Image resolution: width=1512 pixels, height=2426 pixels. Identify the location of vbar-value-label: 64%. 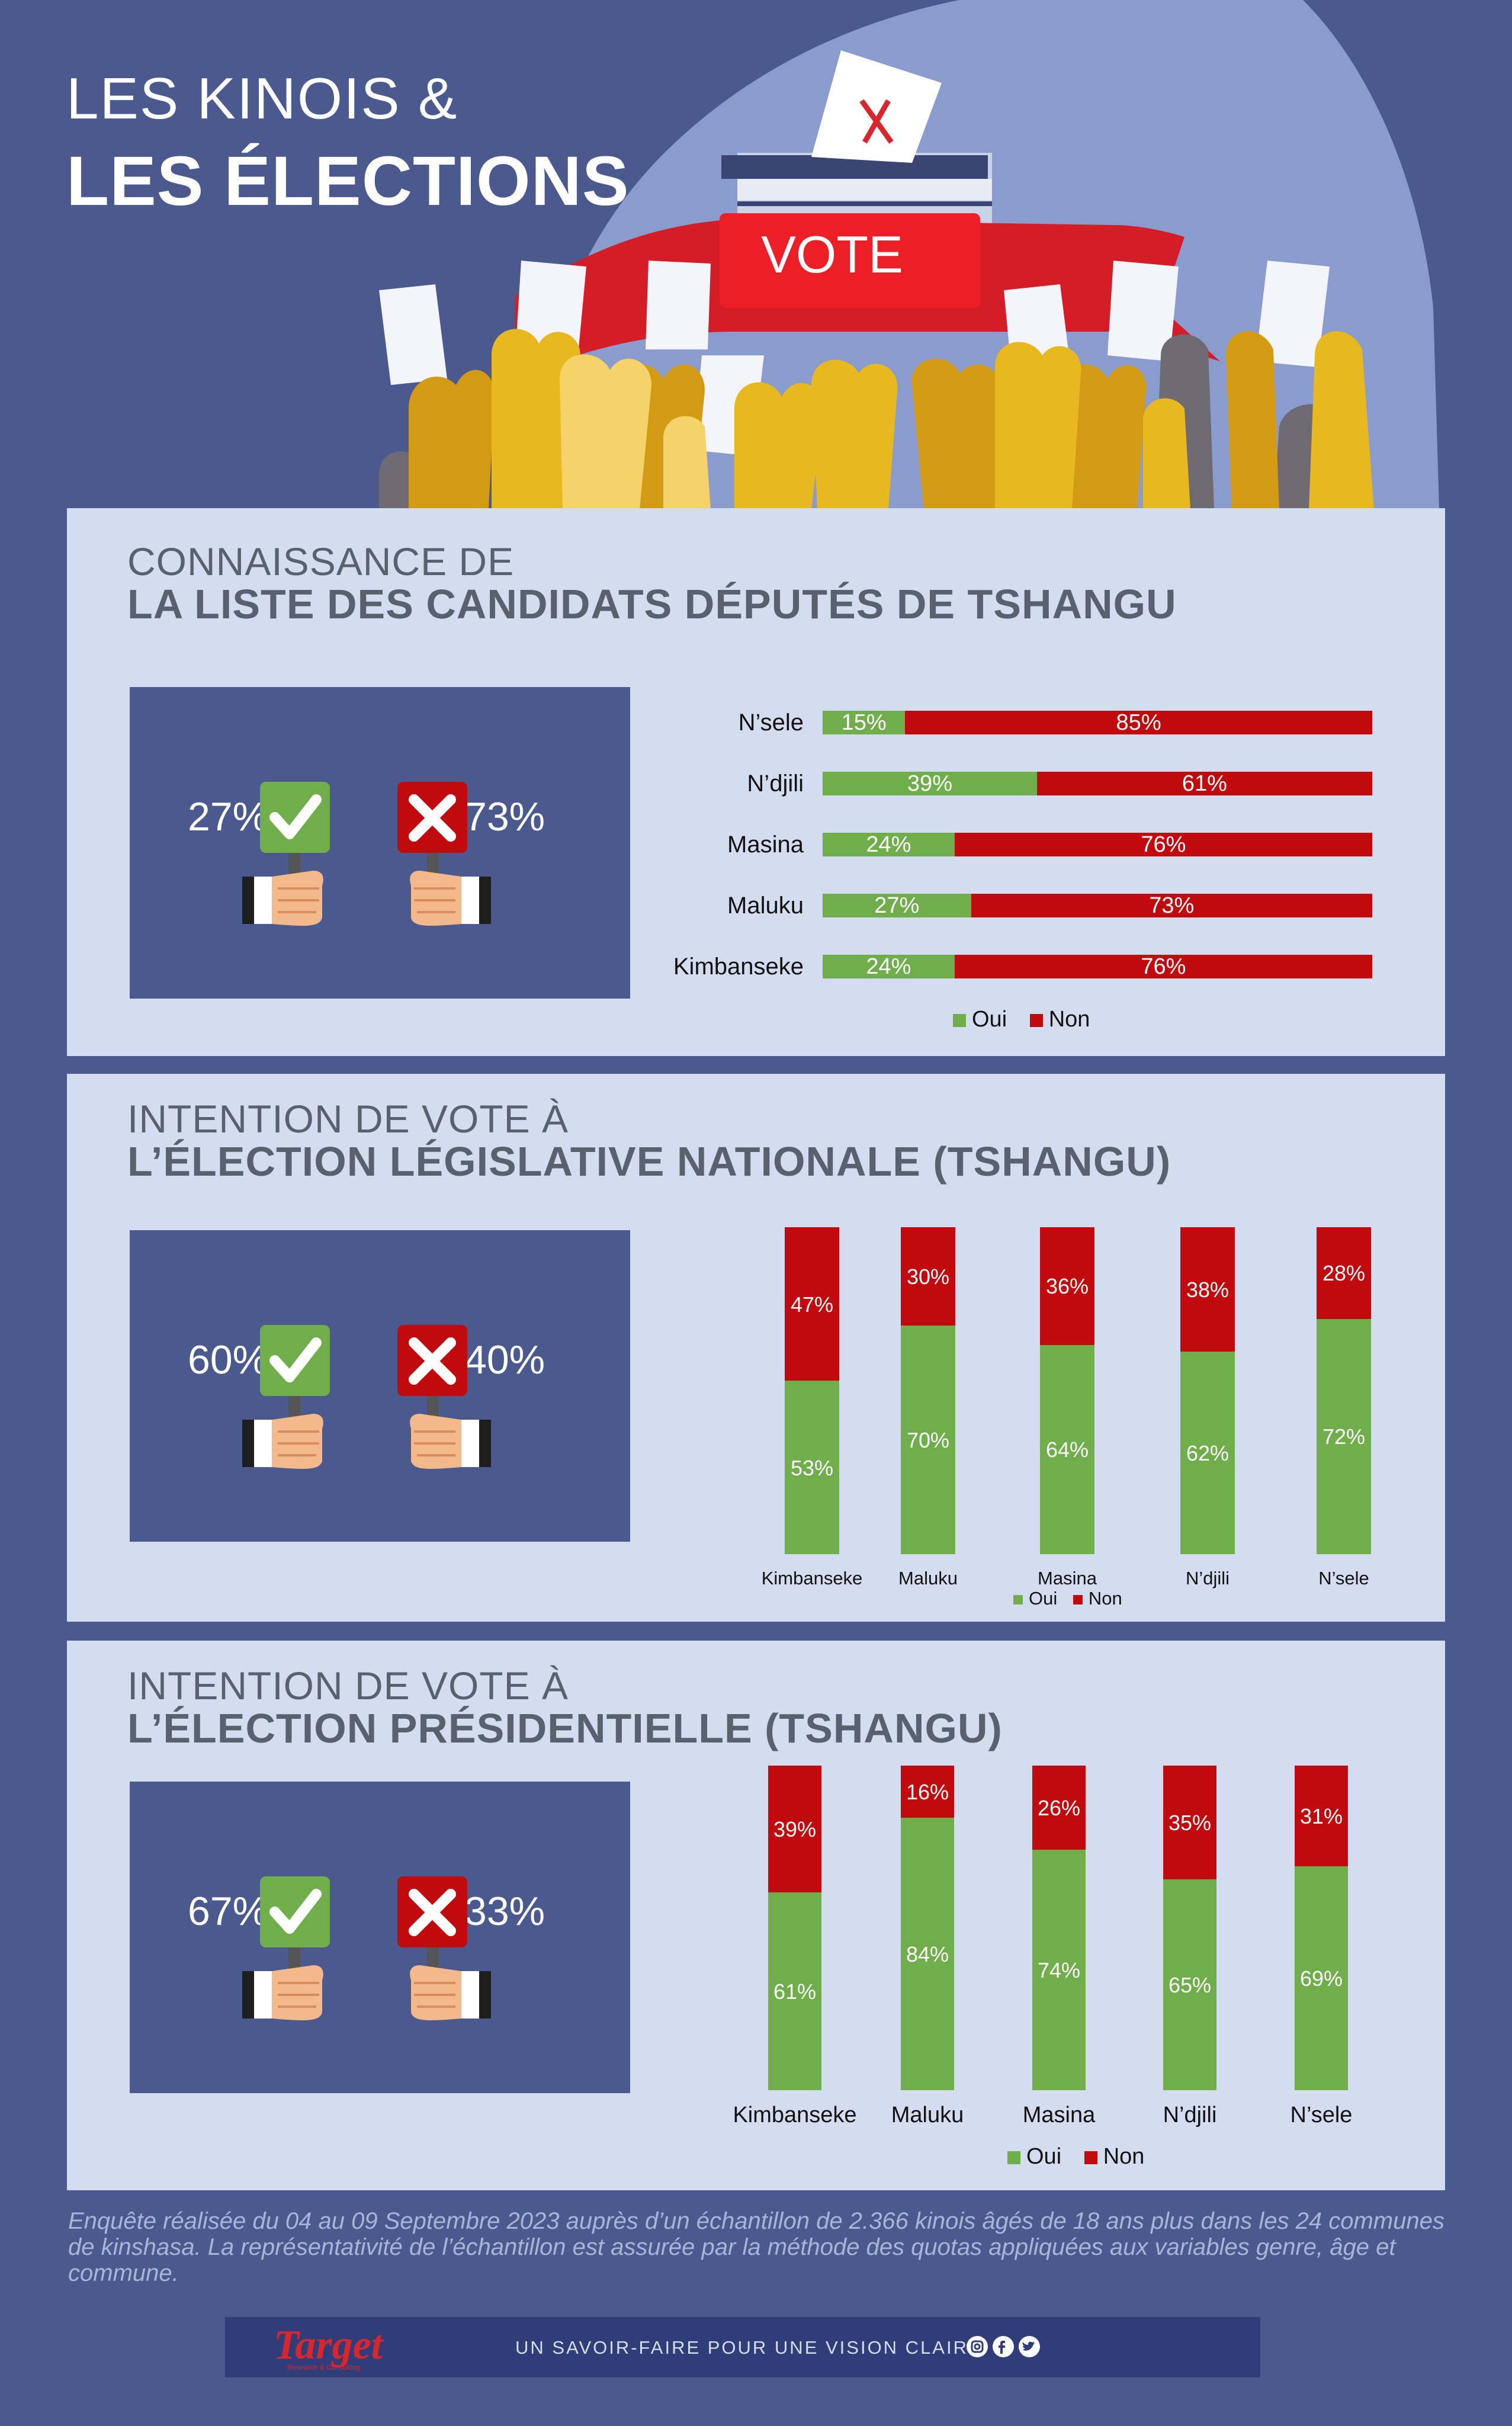
(1067, 1449).